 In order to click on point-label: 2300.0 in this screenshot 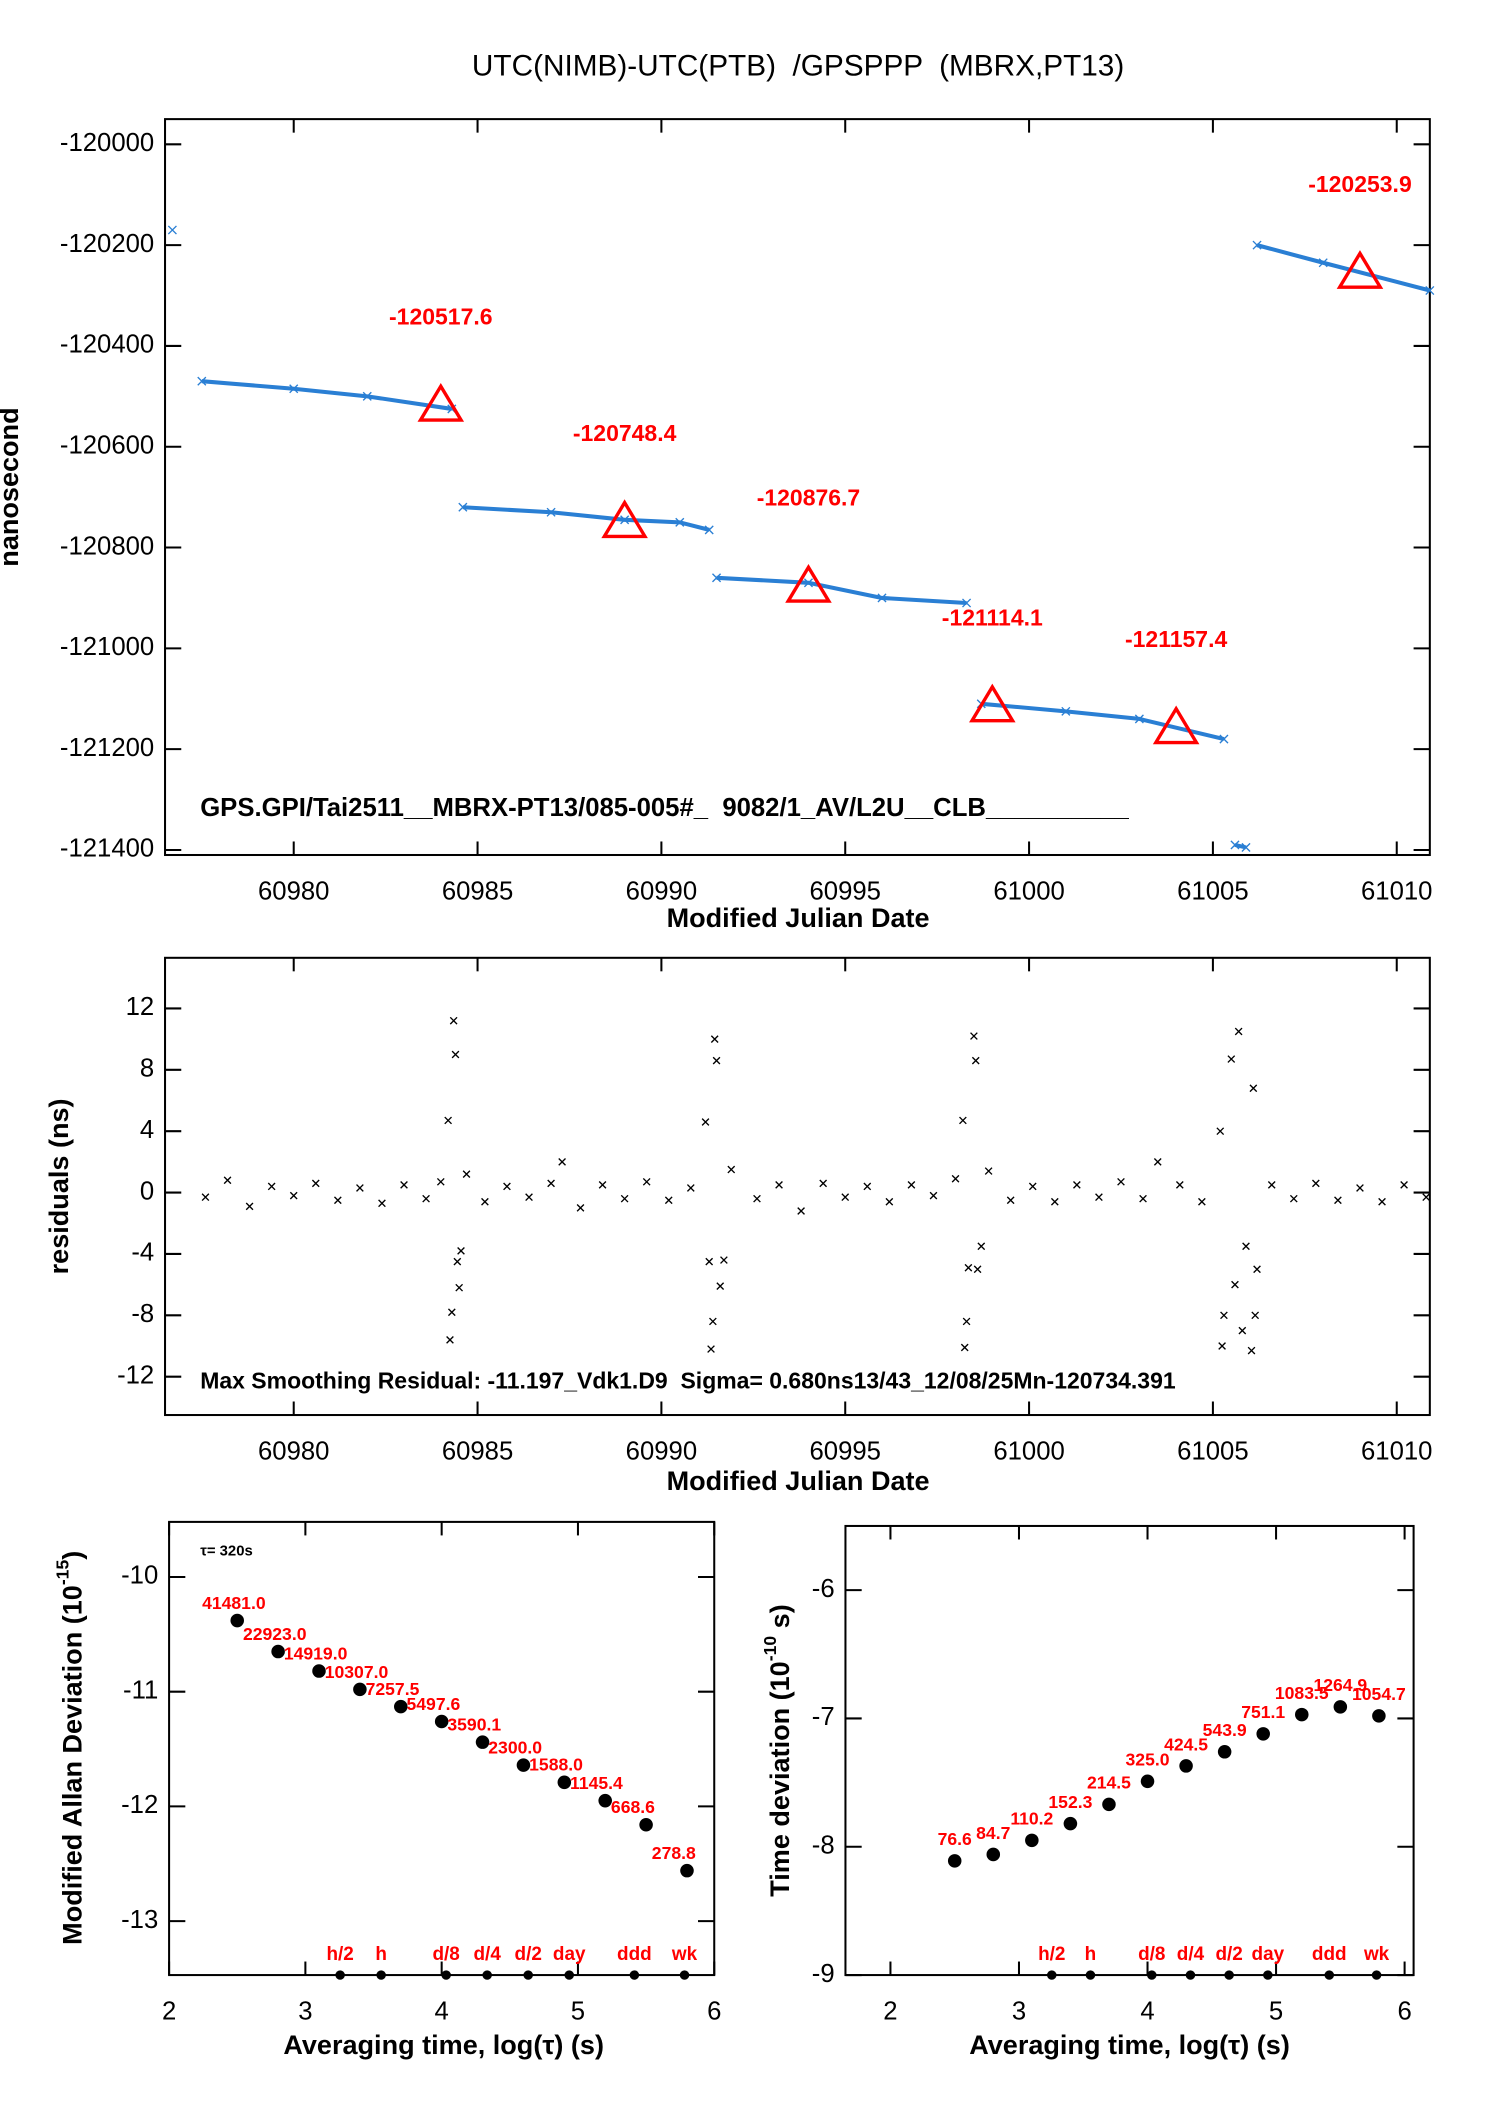, I will do `click(515, 1748)`.